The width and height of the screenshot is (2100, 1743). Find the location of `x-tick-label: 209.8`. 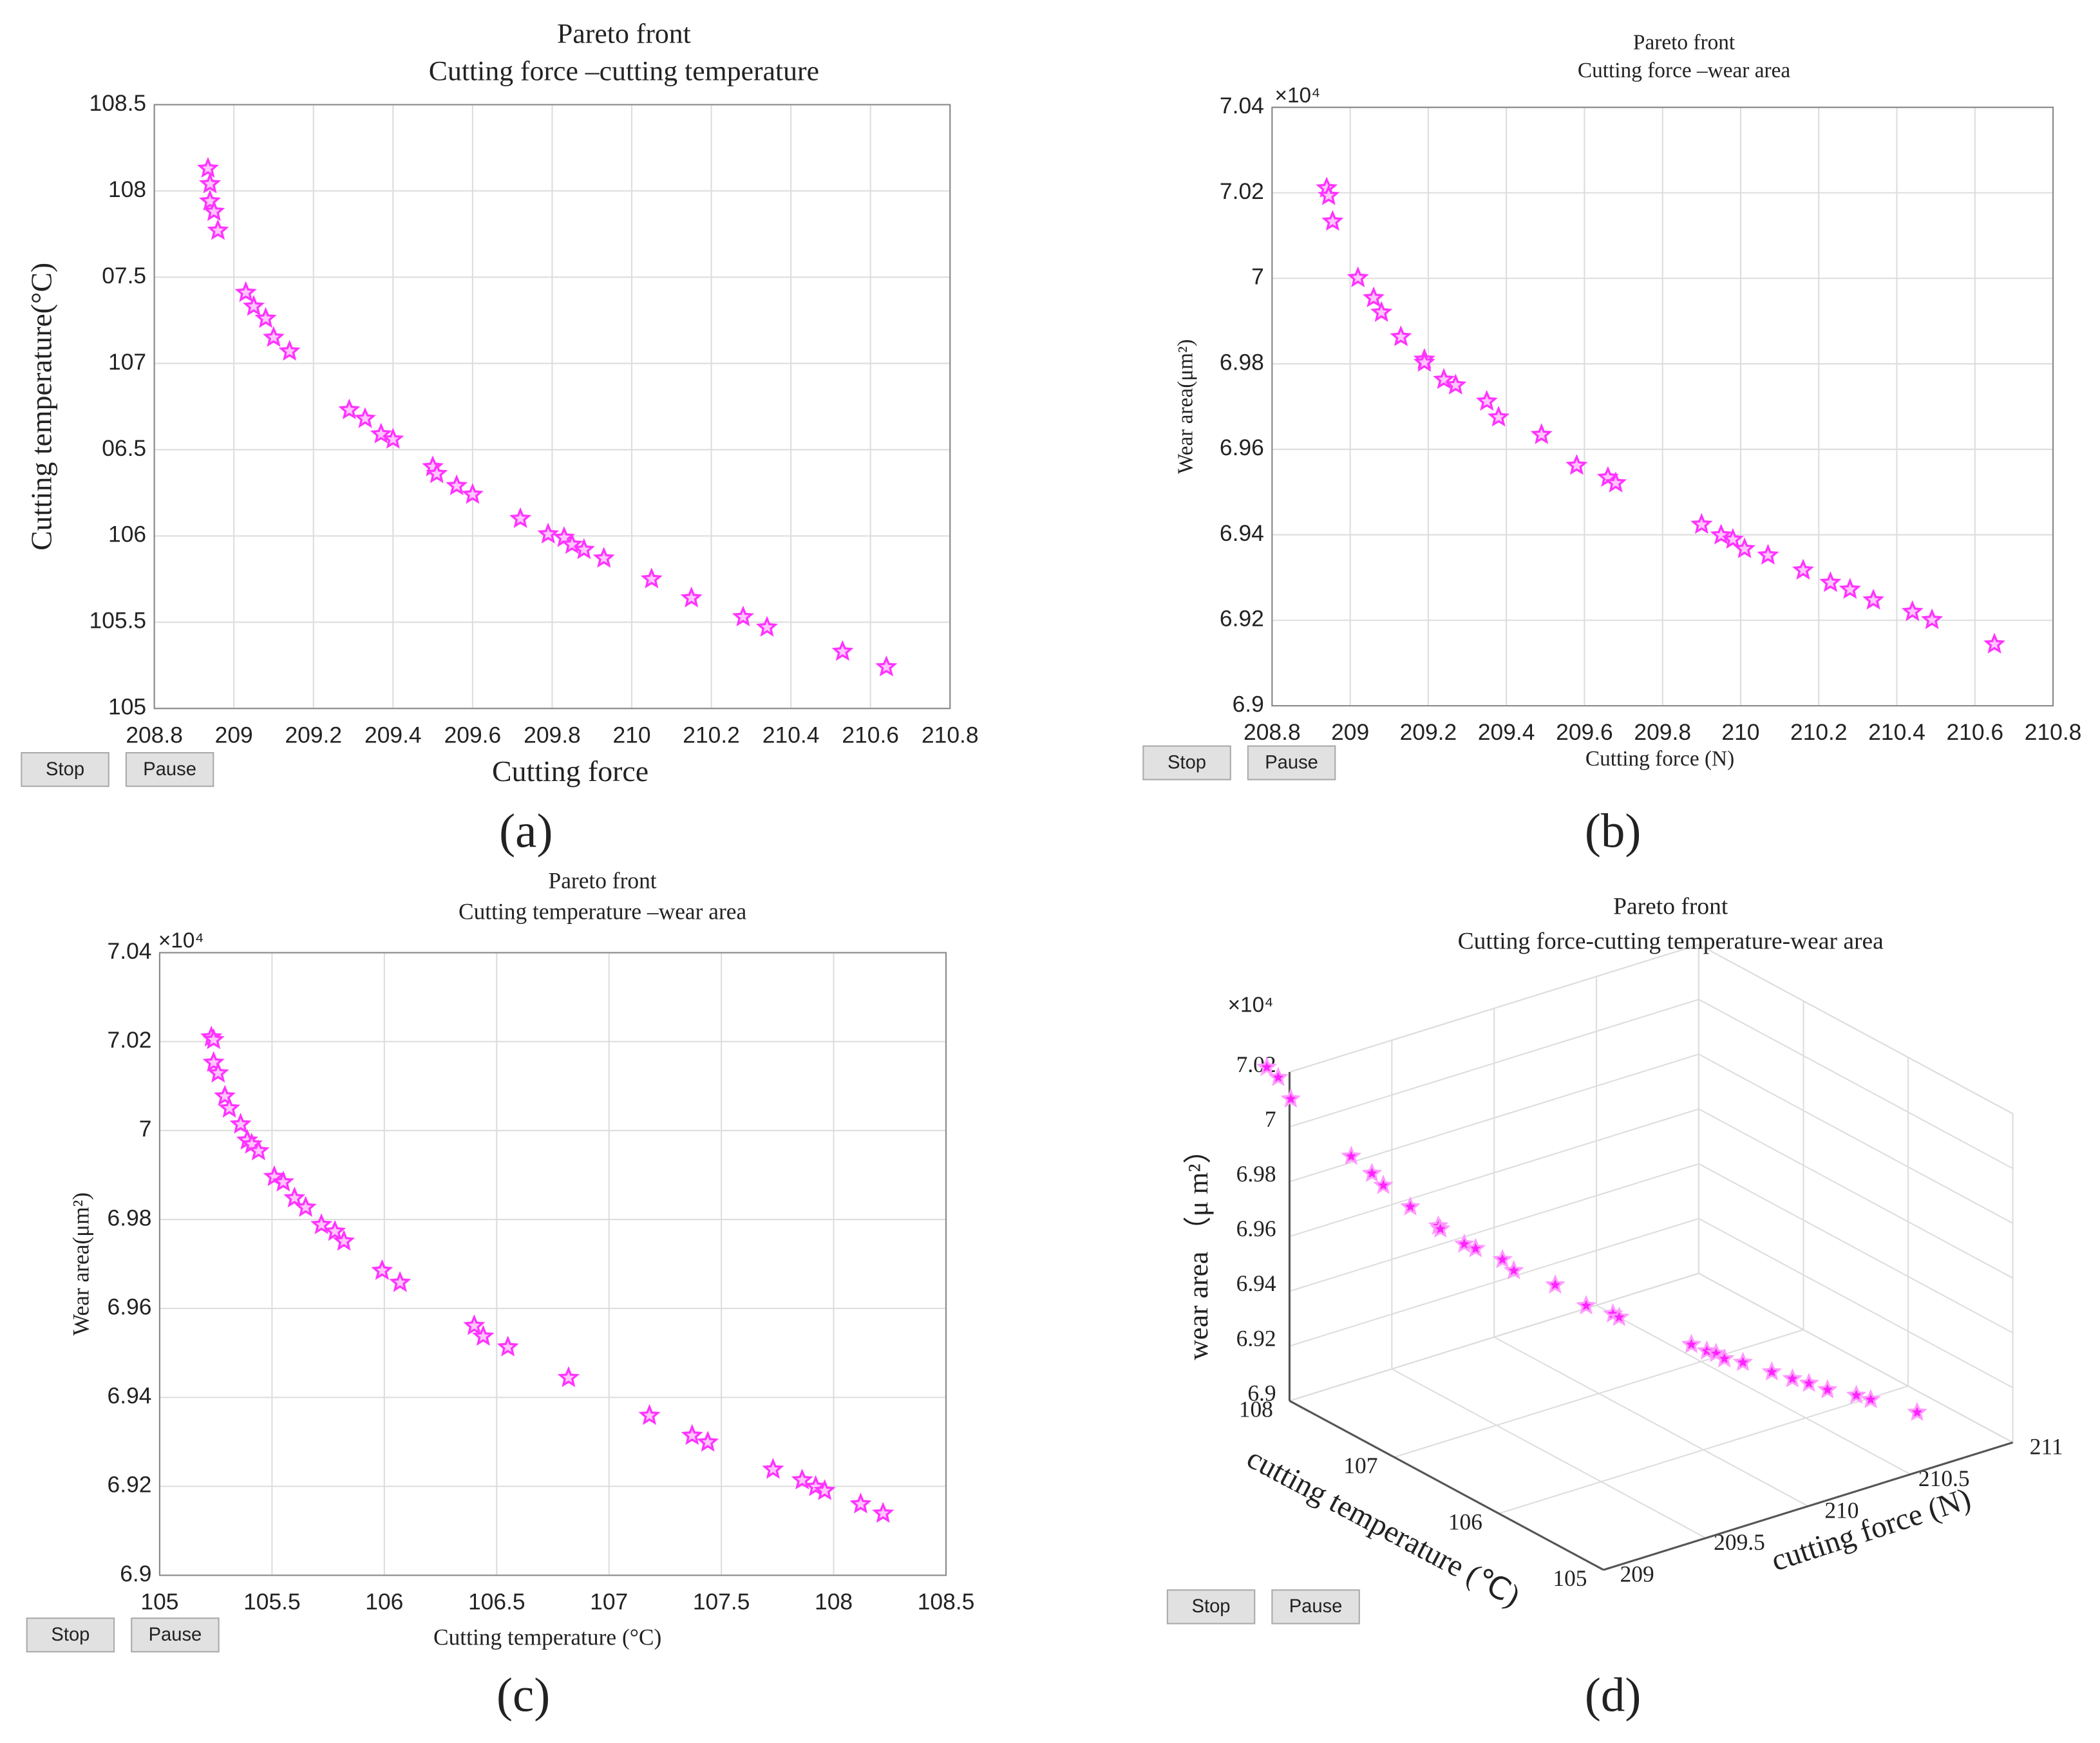

x-tick-label: 209.8 is located at coordinates (1662, 732).